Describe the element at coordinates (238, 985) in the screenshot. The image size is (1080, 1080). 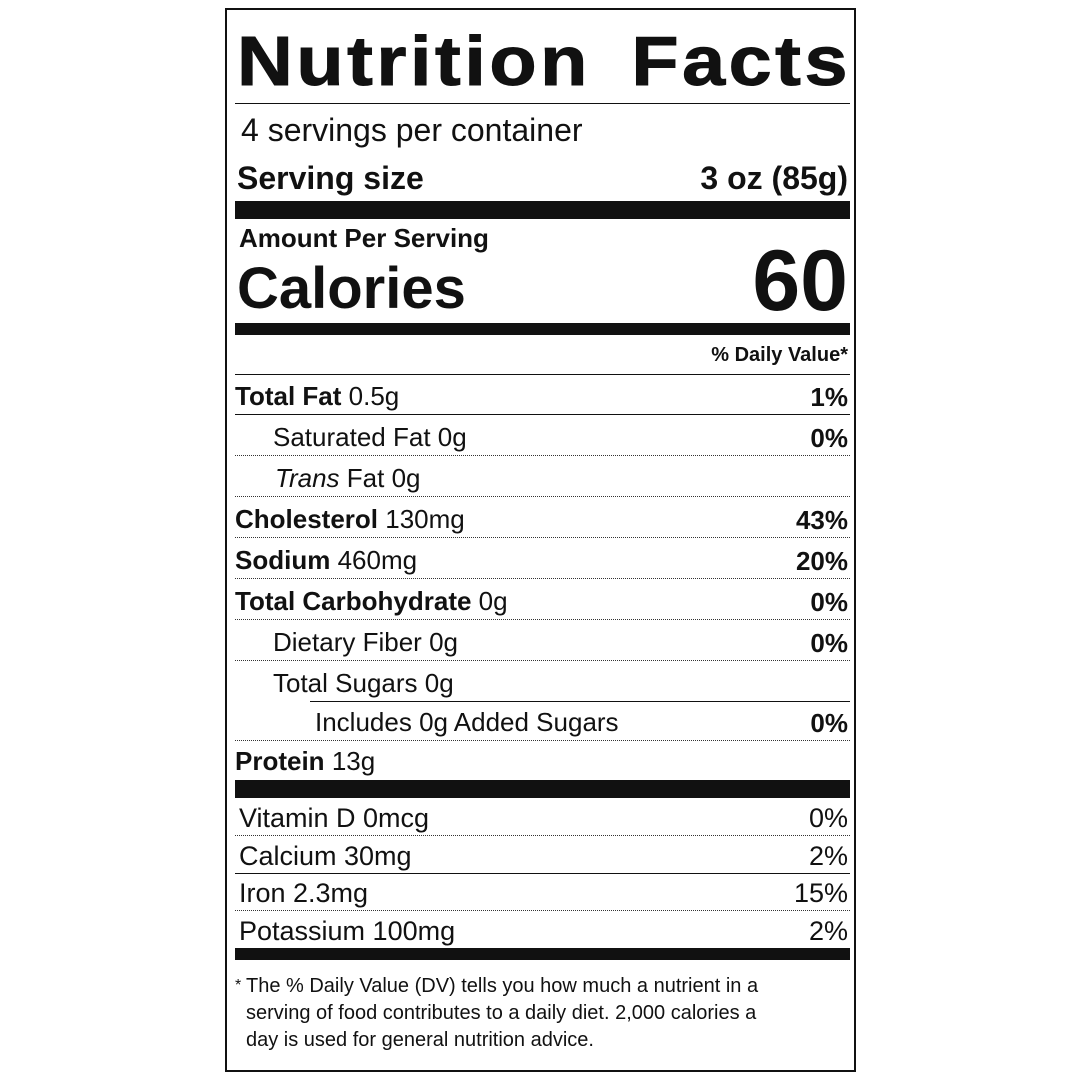
I see `footnote-marker: *` at that location.